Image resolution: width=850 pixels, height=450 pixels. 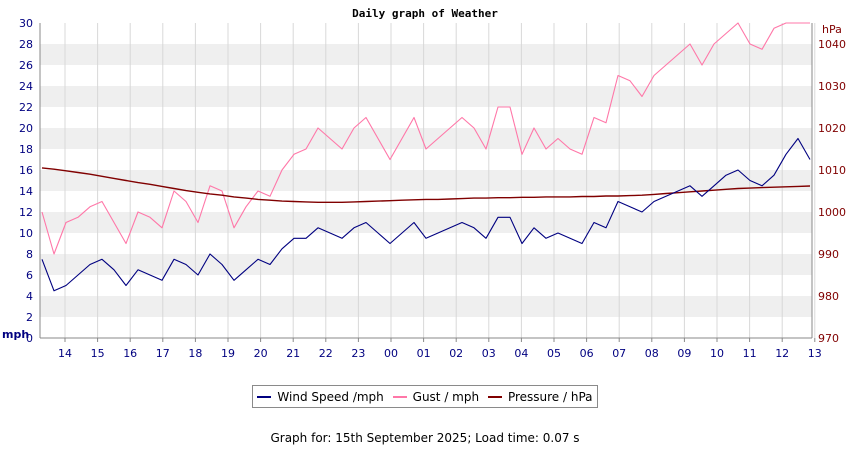 What do you see at coordinates (65, 353) in the screenshot?
I see `x-tick-label: 14` at bounding box center [65, 353].